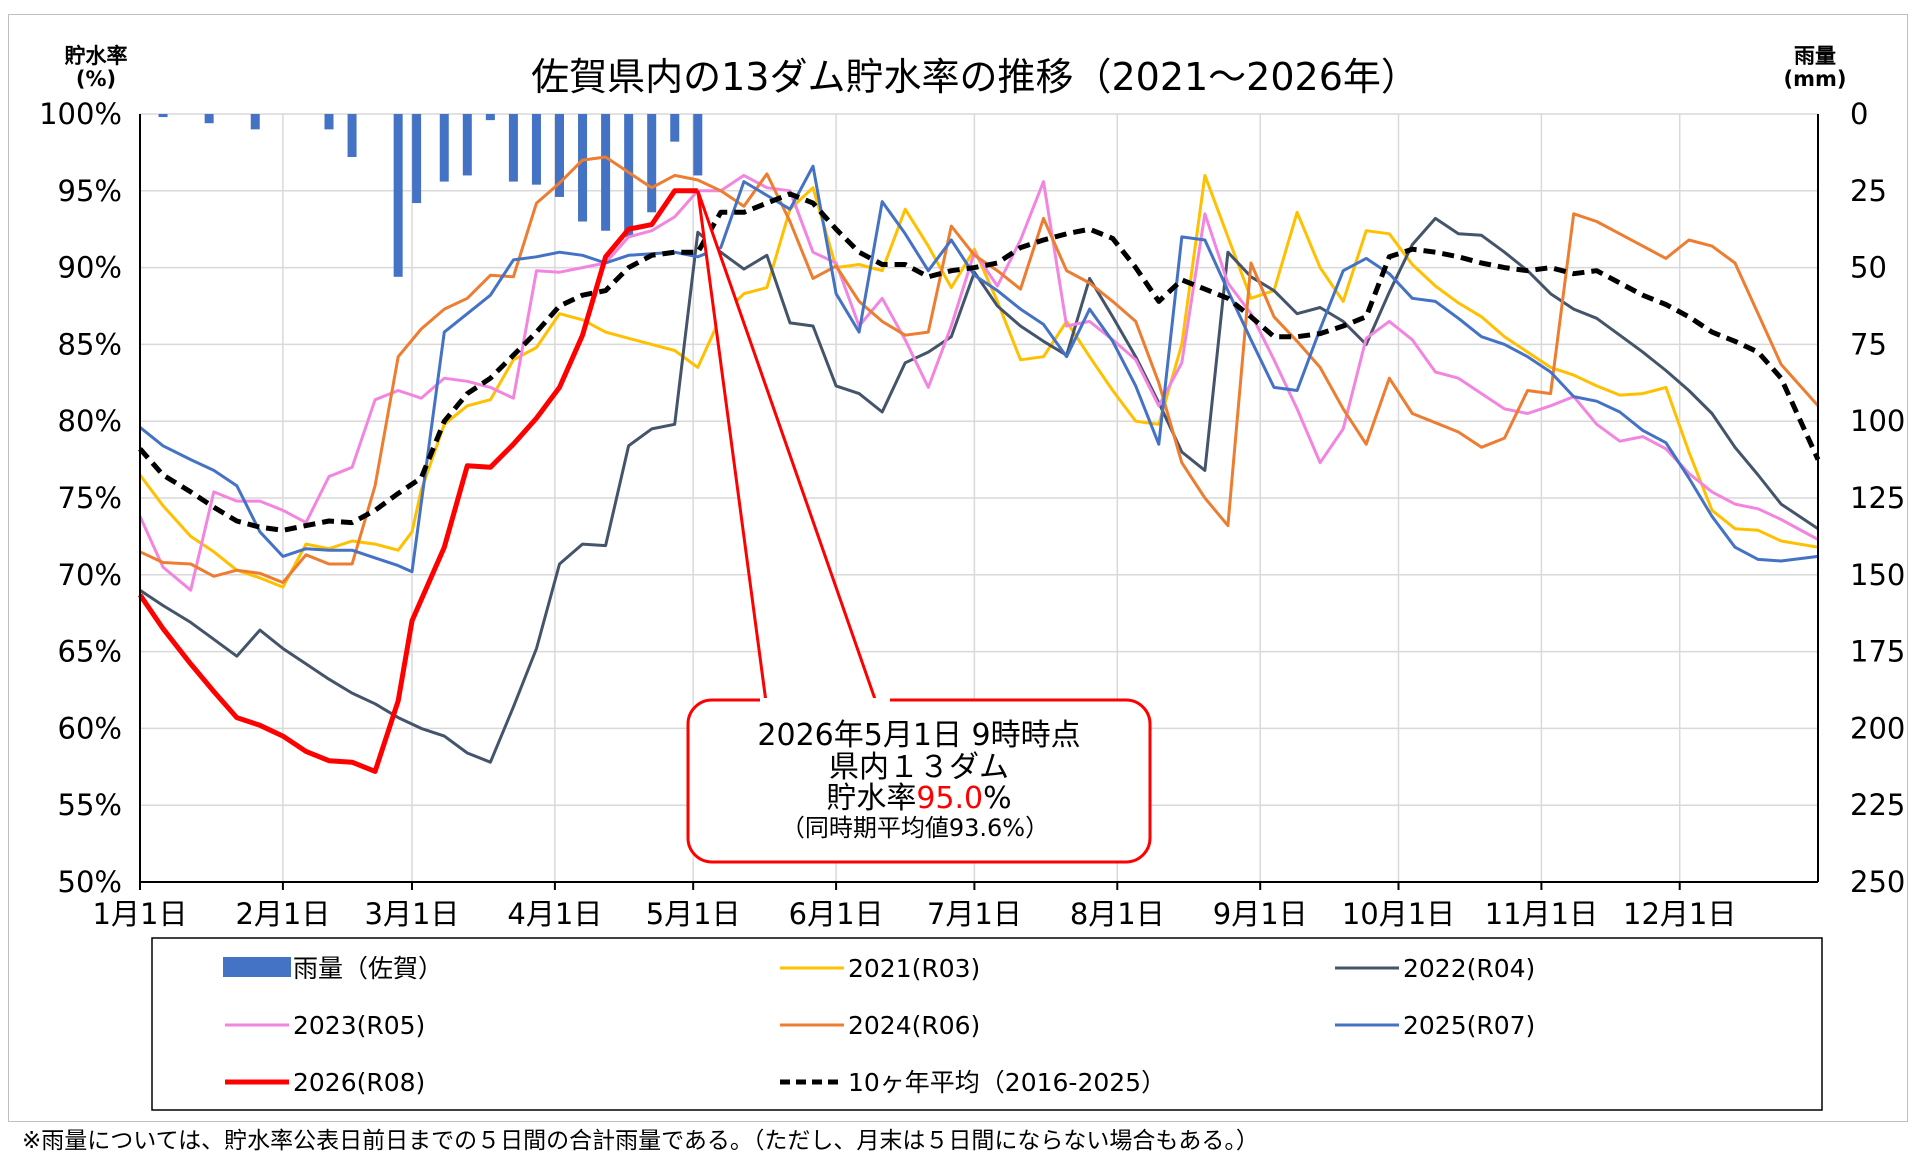 The width and height of the screenshot is (1926, 1157). I want to click on left-axis-label-line1: 貯水率, so click(96, 56).